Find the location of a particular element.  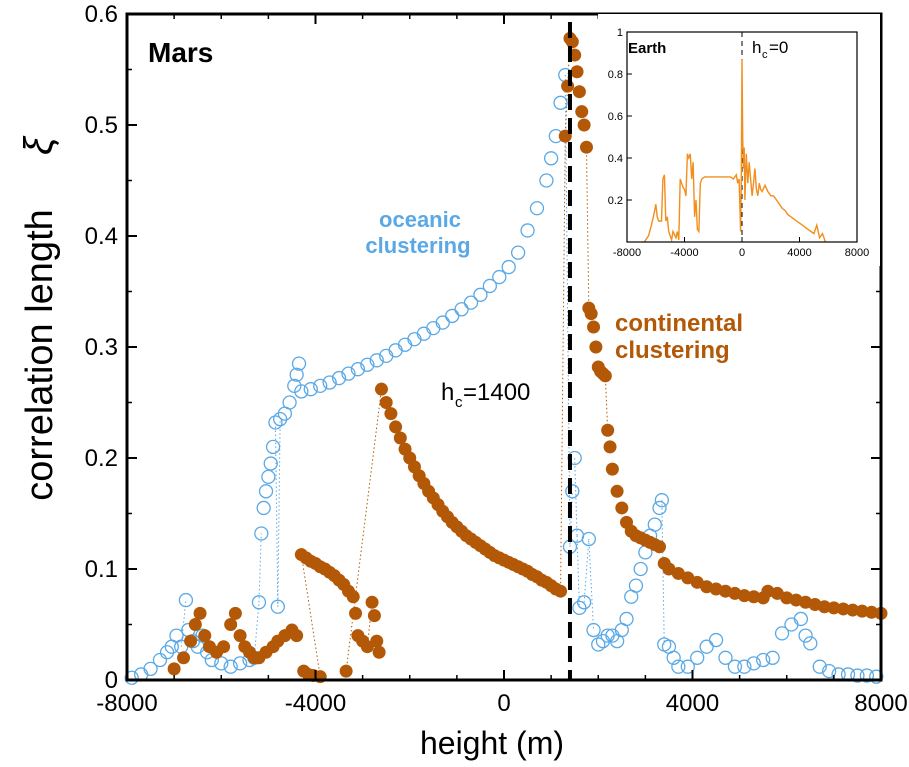

inset-background is located at coordinates (739, 140).